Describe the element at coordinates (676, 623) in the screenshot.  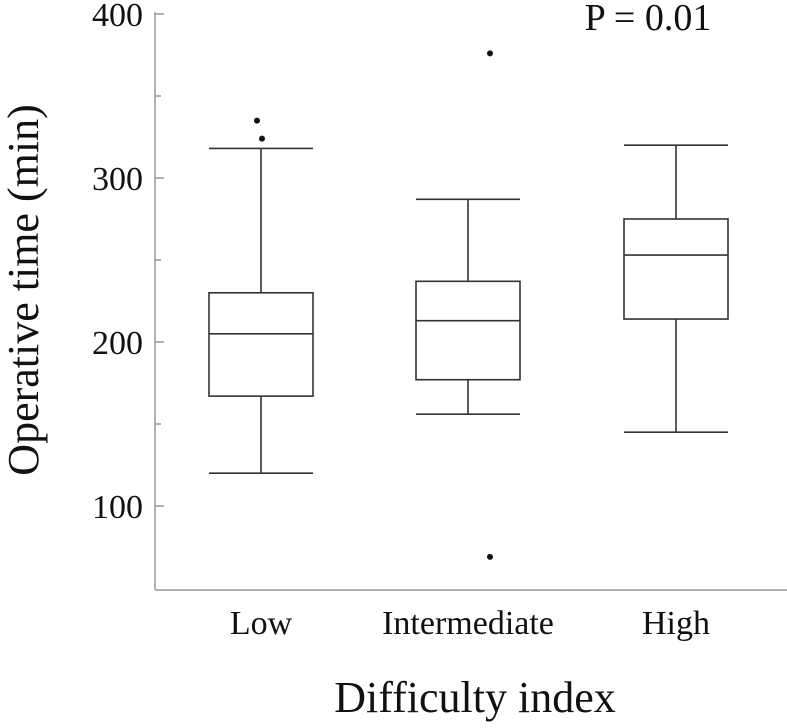
I see `x-tick-label-high: High` at that location.